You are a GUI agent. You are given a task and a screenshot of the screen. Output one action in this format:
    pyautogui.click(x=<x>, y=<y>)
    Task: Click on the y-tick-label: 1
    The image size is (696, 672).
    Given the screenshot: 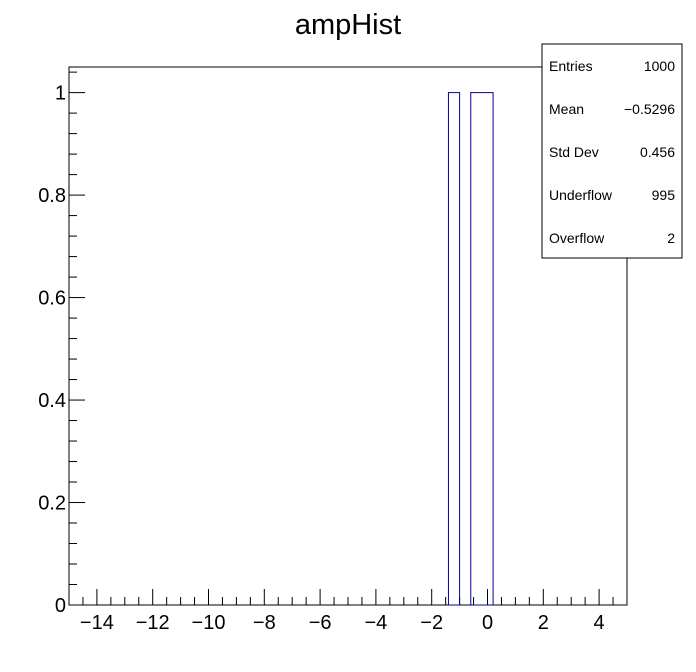 What is the action you would take?
    pyautogui.click(x=60, y=94)
    